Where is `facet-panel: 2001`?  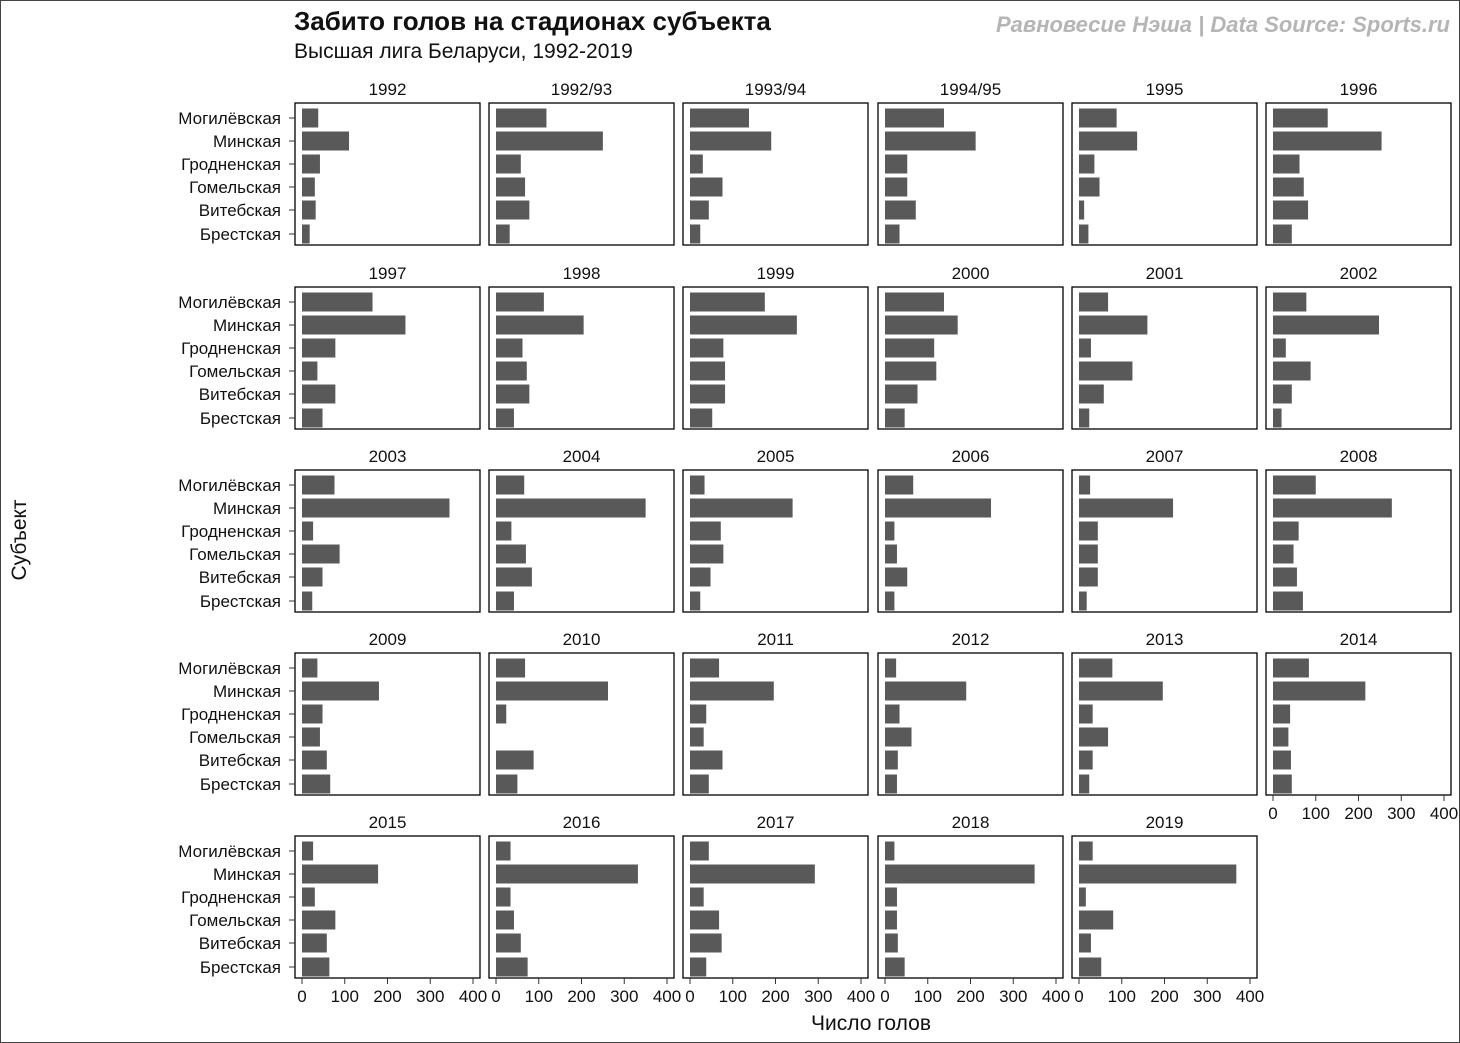 facet-panel: 2001 is located at coordinates (1164, 347).